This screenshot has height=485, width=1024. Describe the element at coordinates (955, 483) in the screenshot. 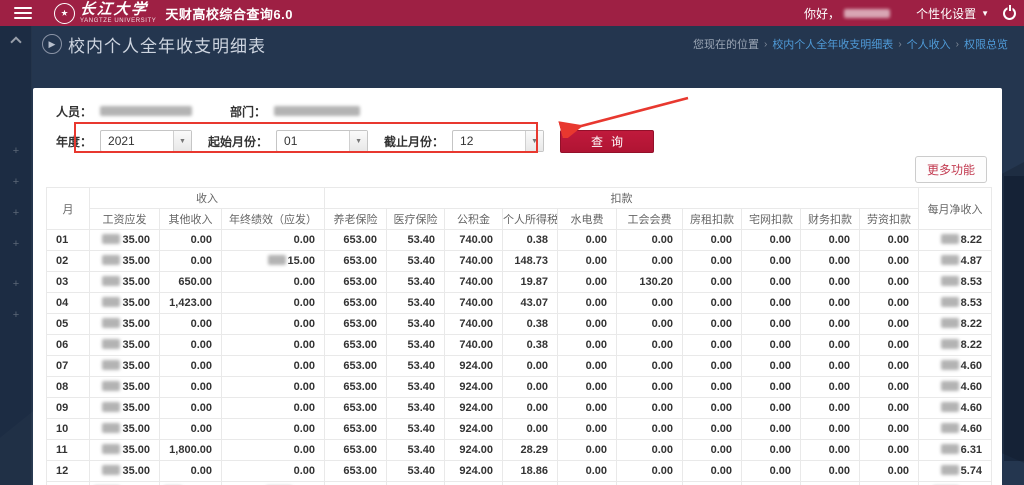

I see `cell: 7.04` at that location.